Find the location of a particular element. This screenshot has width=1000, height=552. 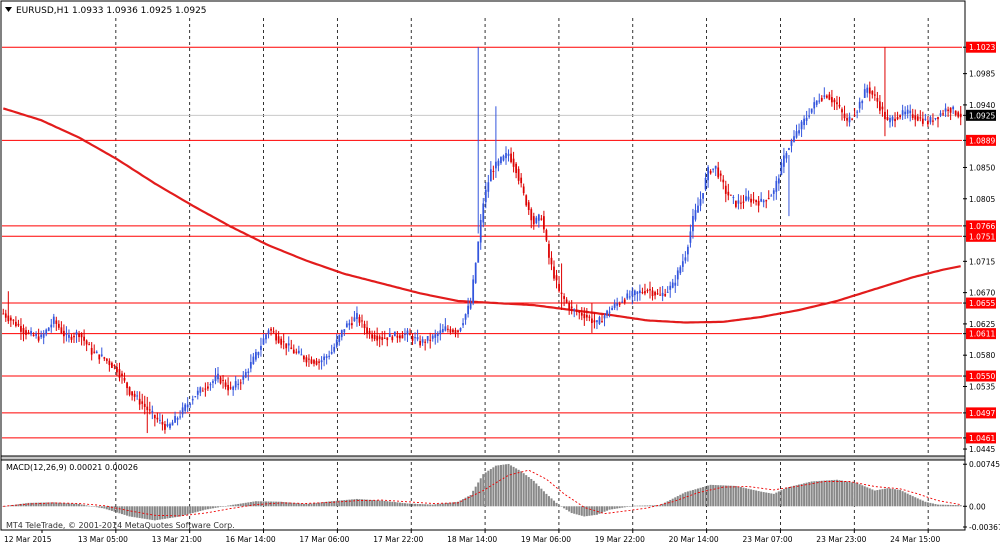

macd-layer is located at coordinates (482, 492).